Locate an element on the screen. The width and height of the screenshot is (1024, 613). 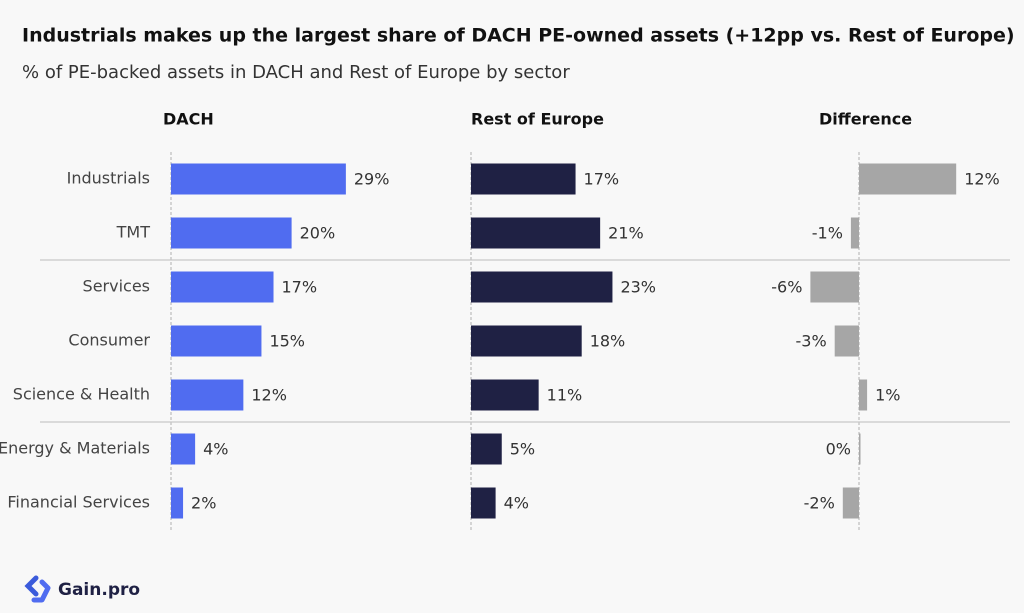
category-label: Industrials is located at coordinates (108, 178).